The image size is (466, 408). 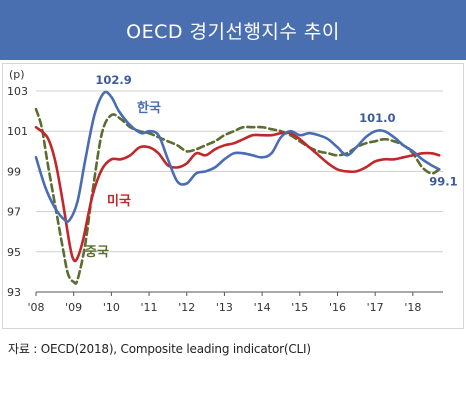 What do you see at coordinates (224, 307) in the screenshot?
I see `x-tick-label: '13` at bounding box center [224, 307].